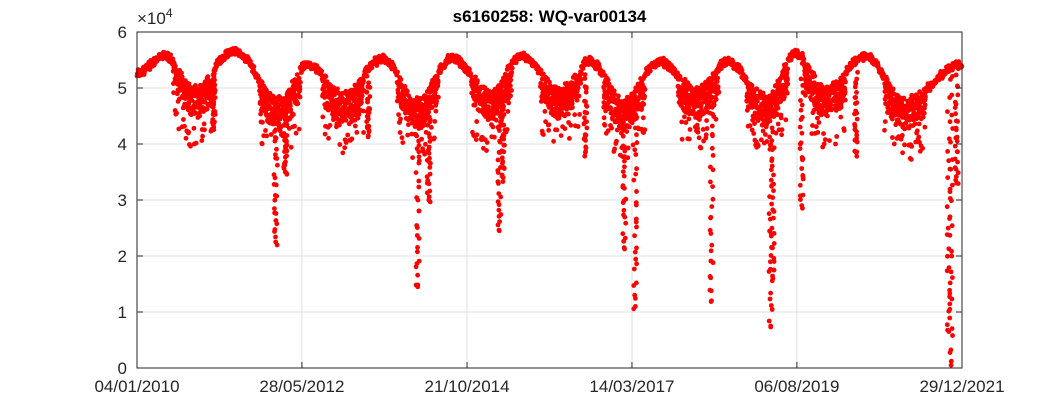  I want to click on x-tick-label: 06/08/2019, so click(796, 386).